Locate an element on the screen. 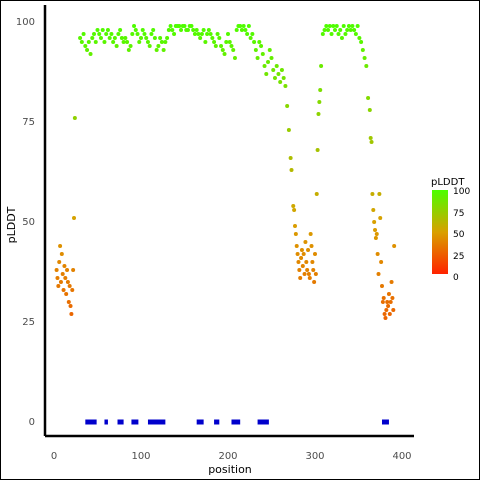 The width and height of the screenshot is (480, 480). x-tick-label: 400 is located at coordinates (401, 456).